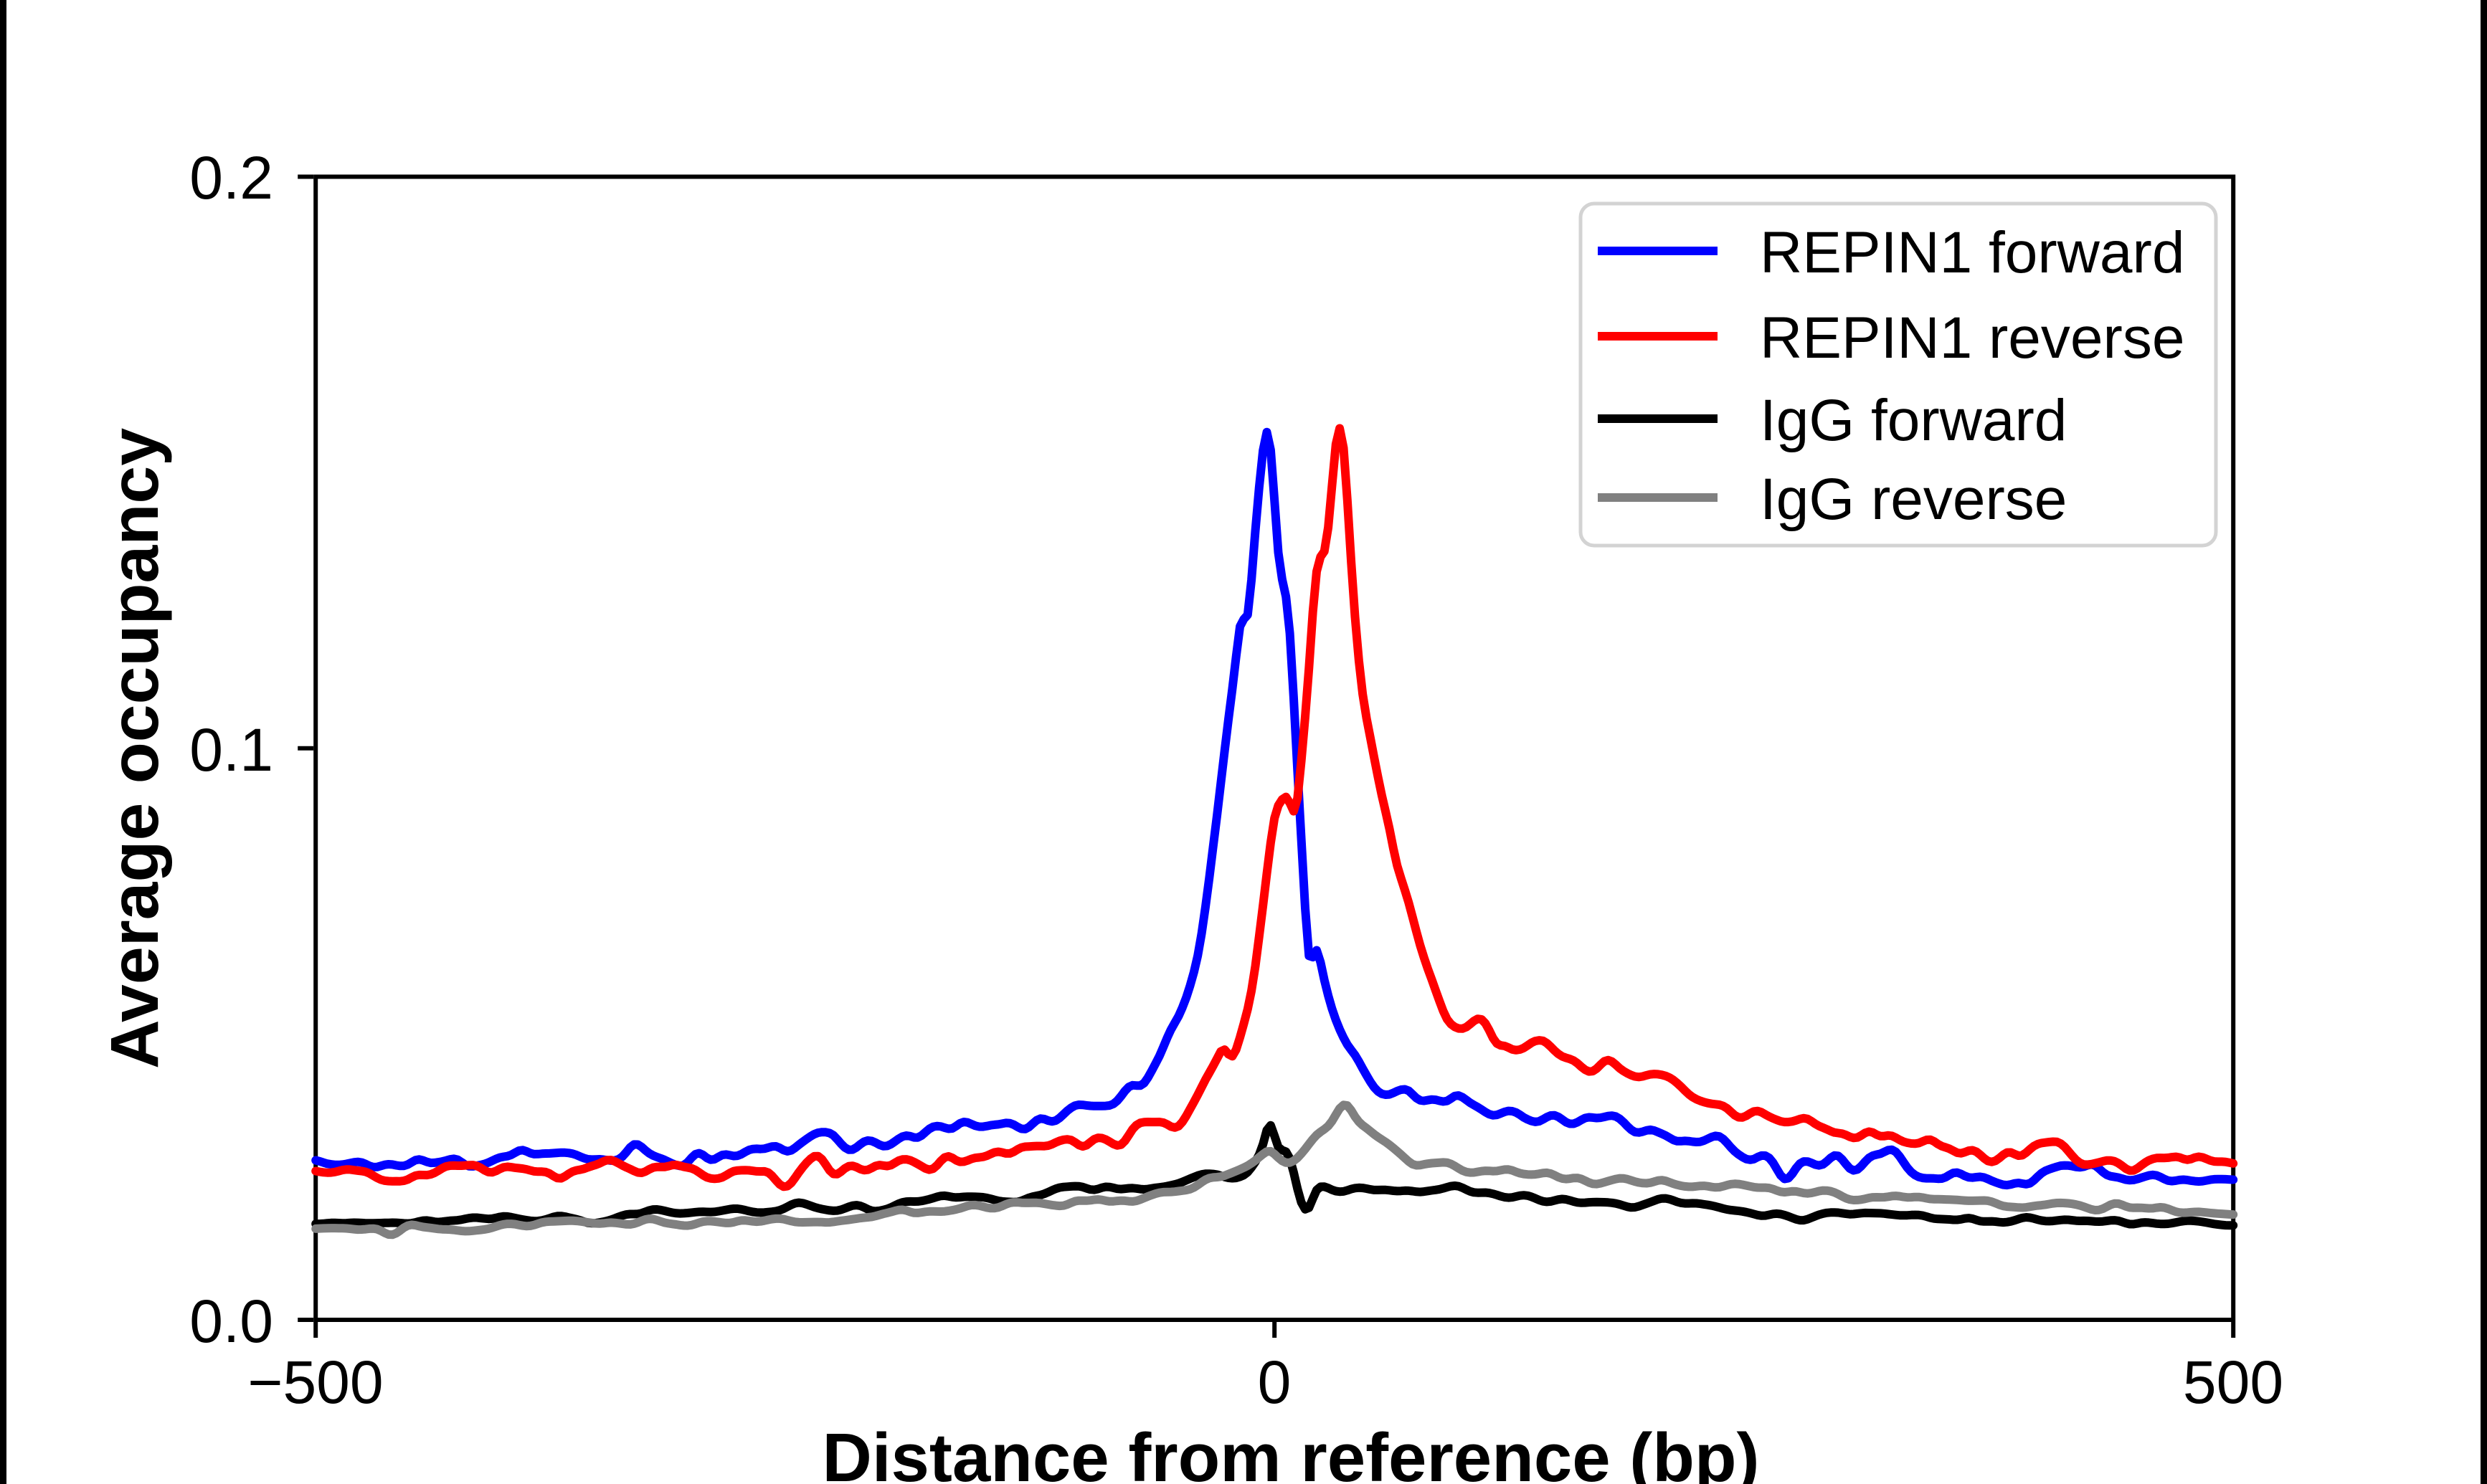  What do you see at coordinates (2233, 1383) in the screenshot?
I see `svg-text: 500` at bounding box center [2233, 1383].